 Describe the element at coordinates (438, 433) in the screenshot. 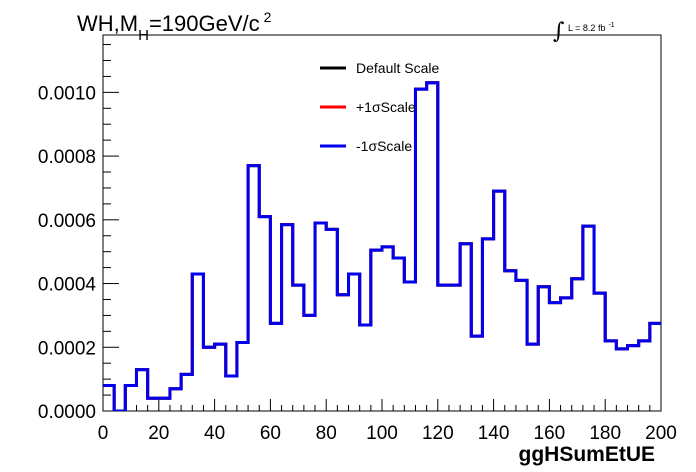

I see `x-tick-label: 120` at that location.